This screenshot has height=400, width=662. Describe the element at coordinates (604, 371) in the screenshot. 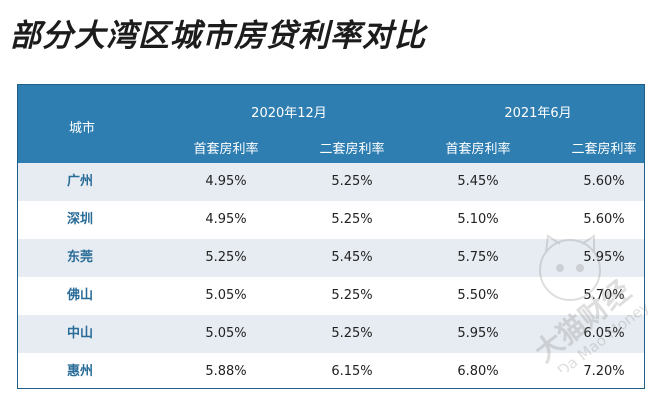

I see `rate-cell: 7.20%` at that location.